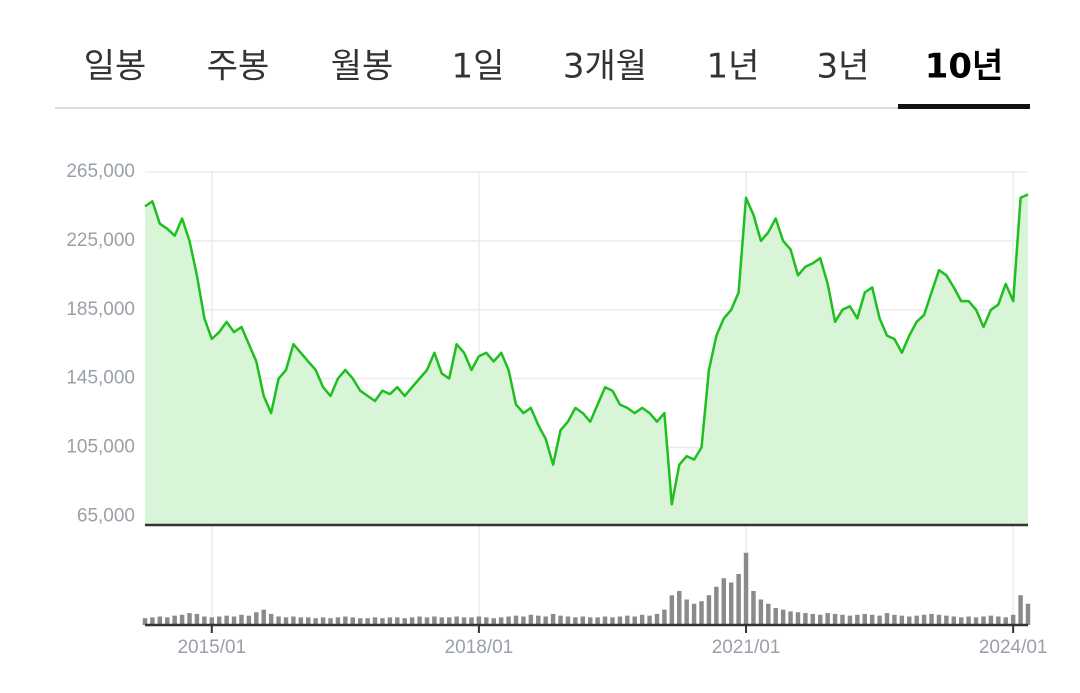 The width and height of the screenshot is (1080, 693). What do you see at coordinates (100, 309) in the screenshot?
I see `y-tick-label: 185,000` at bounding box center [100, 309].